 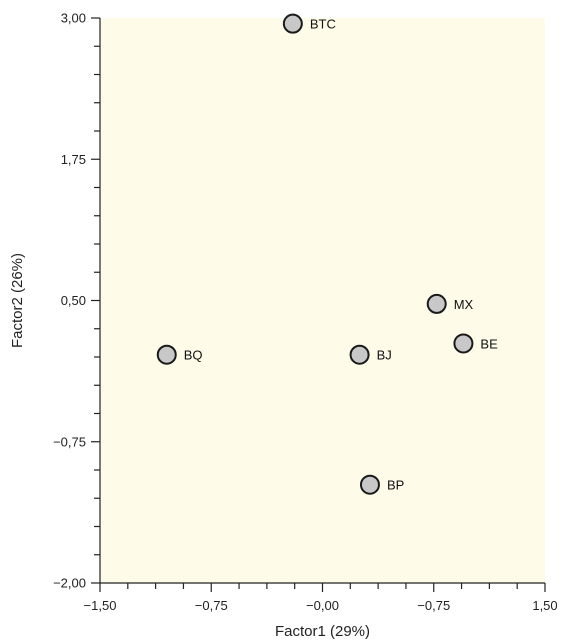 I want to click on x-tick-label: −0,00, so click(x=322, y=605).